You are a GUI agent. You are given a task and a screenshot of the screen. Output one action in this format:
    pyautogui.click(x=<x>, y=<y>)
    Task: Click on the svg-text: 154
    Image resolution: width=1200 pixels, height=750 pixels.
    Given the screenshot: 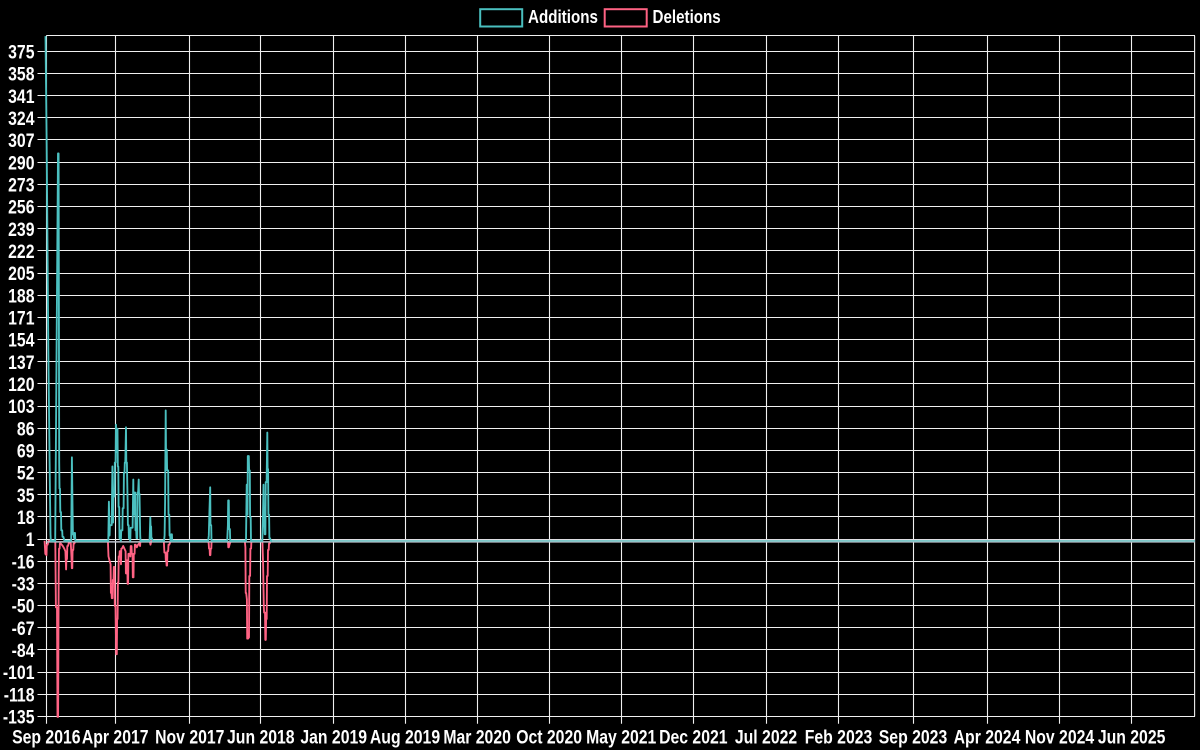 What is the action you would take?
    pyautogui.click(x=21, y=340)
    